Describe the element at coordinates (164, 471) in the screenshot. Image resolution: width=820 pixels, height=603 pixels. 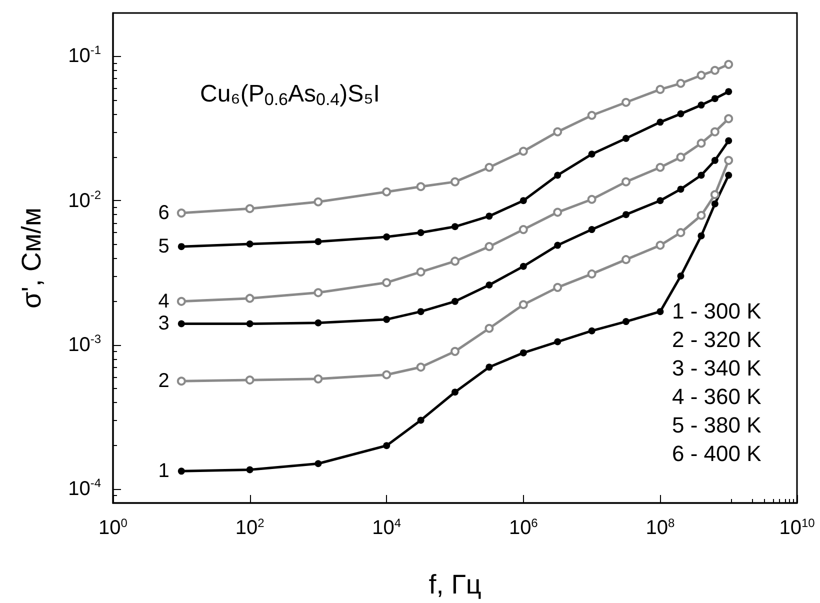
I see `series-label: 1` at that location.